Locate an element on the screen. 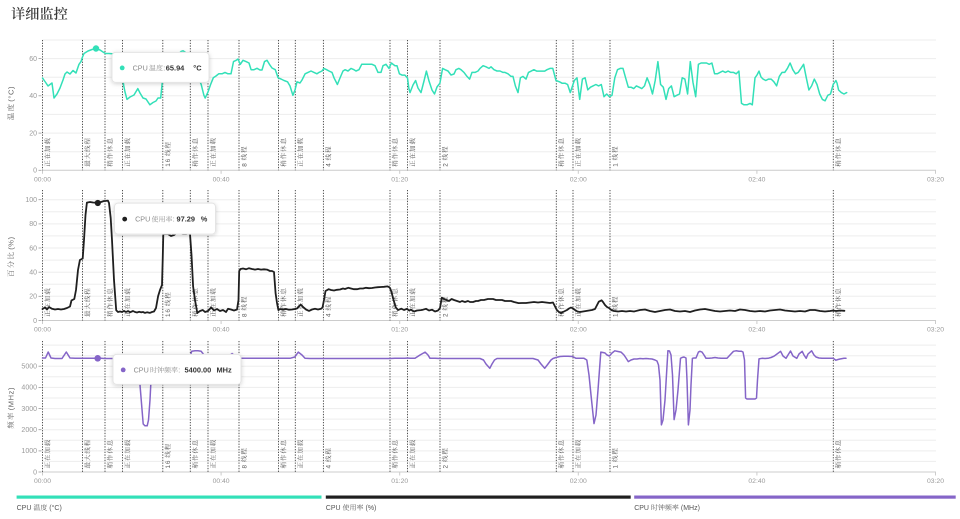  svg-text: MHz is located at coordinates (224, 370).